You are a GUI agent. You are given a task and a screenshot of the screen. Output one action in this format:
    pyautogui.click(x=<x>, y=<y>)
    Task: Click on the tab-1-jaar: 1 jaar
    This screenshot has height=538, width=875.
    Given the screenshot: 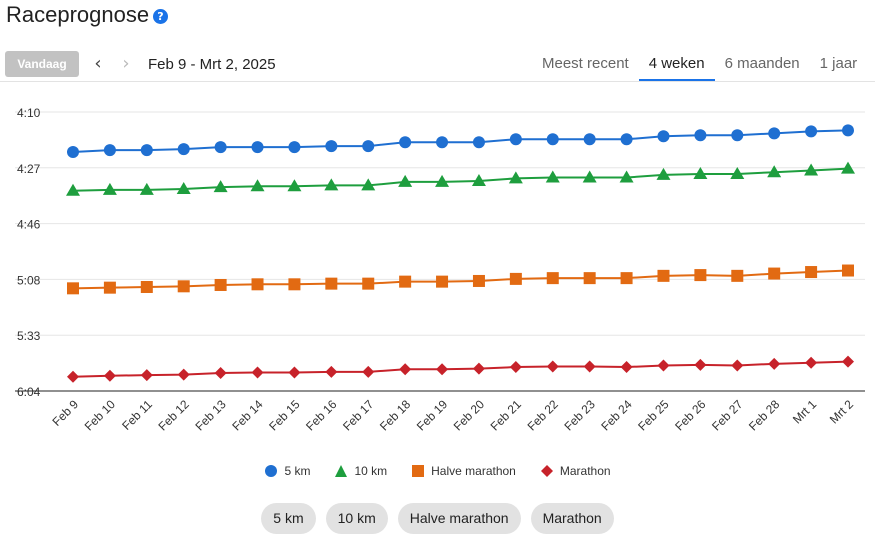 What is the action you would take?
    pyautogui.click(x=838, y=63)
    